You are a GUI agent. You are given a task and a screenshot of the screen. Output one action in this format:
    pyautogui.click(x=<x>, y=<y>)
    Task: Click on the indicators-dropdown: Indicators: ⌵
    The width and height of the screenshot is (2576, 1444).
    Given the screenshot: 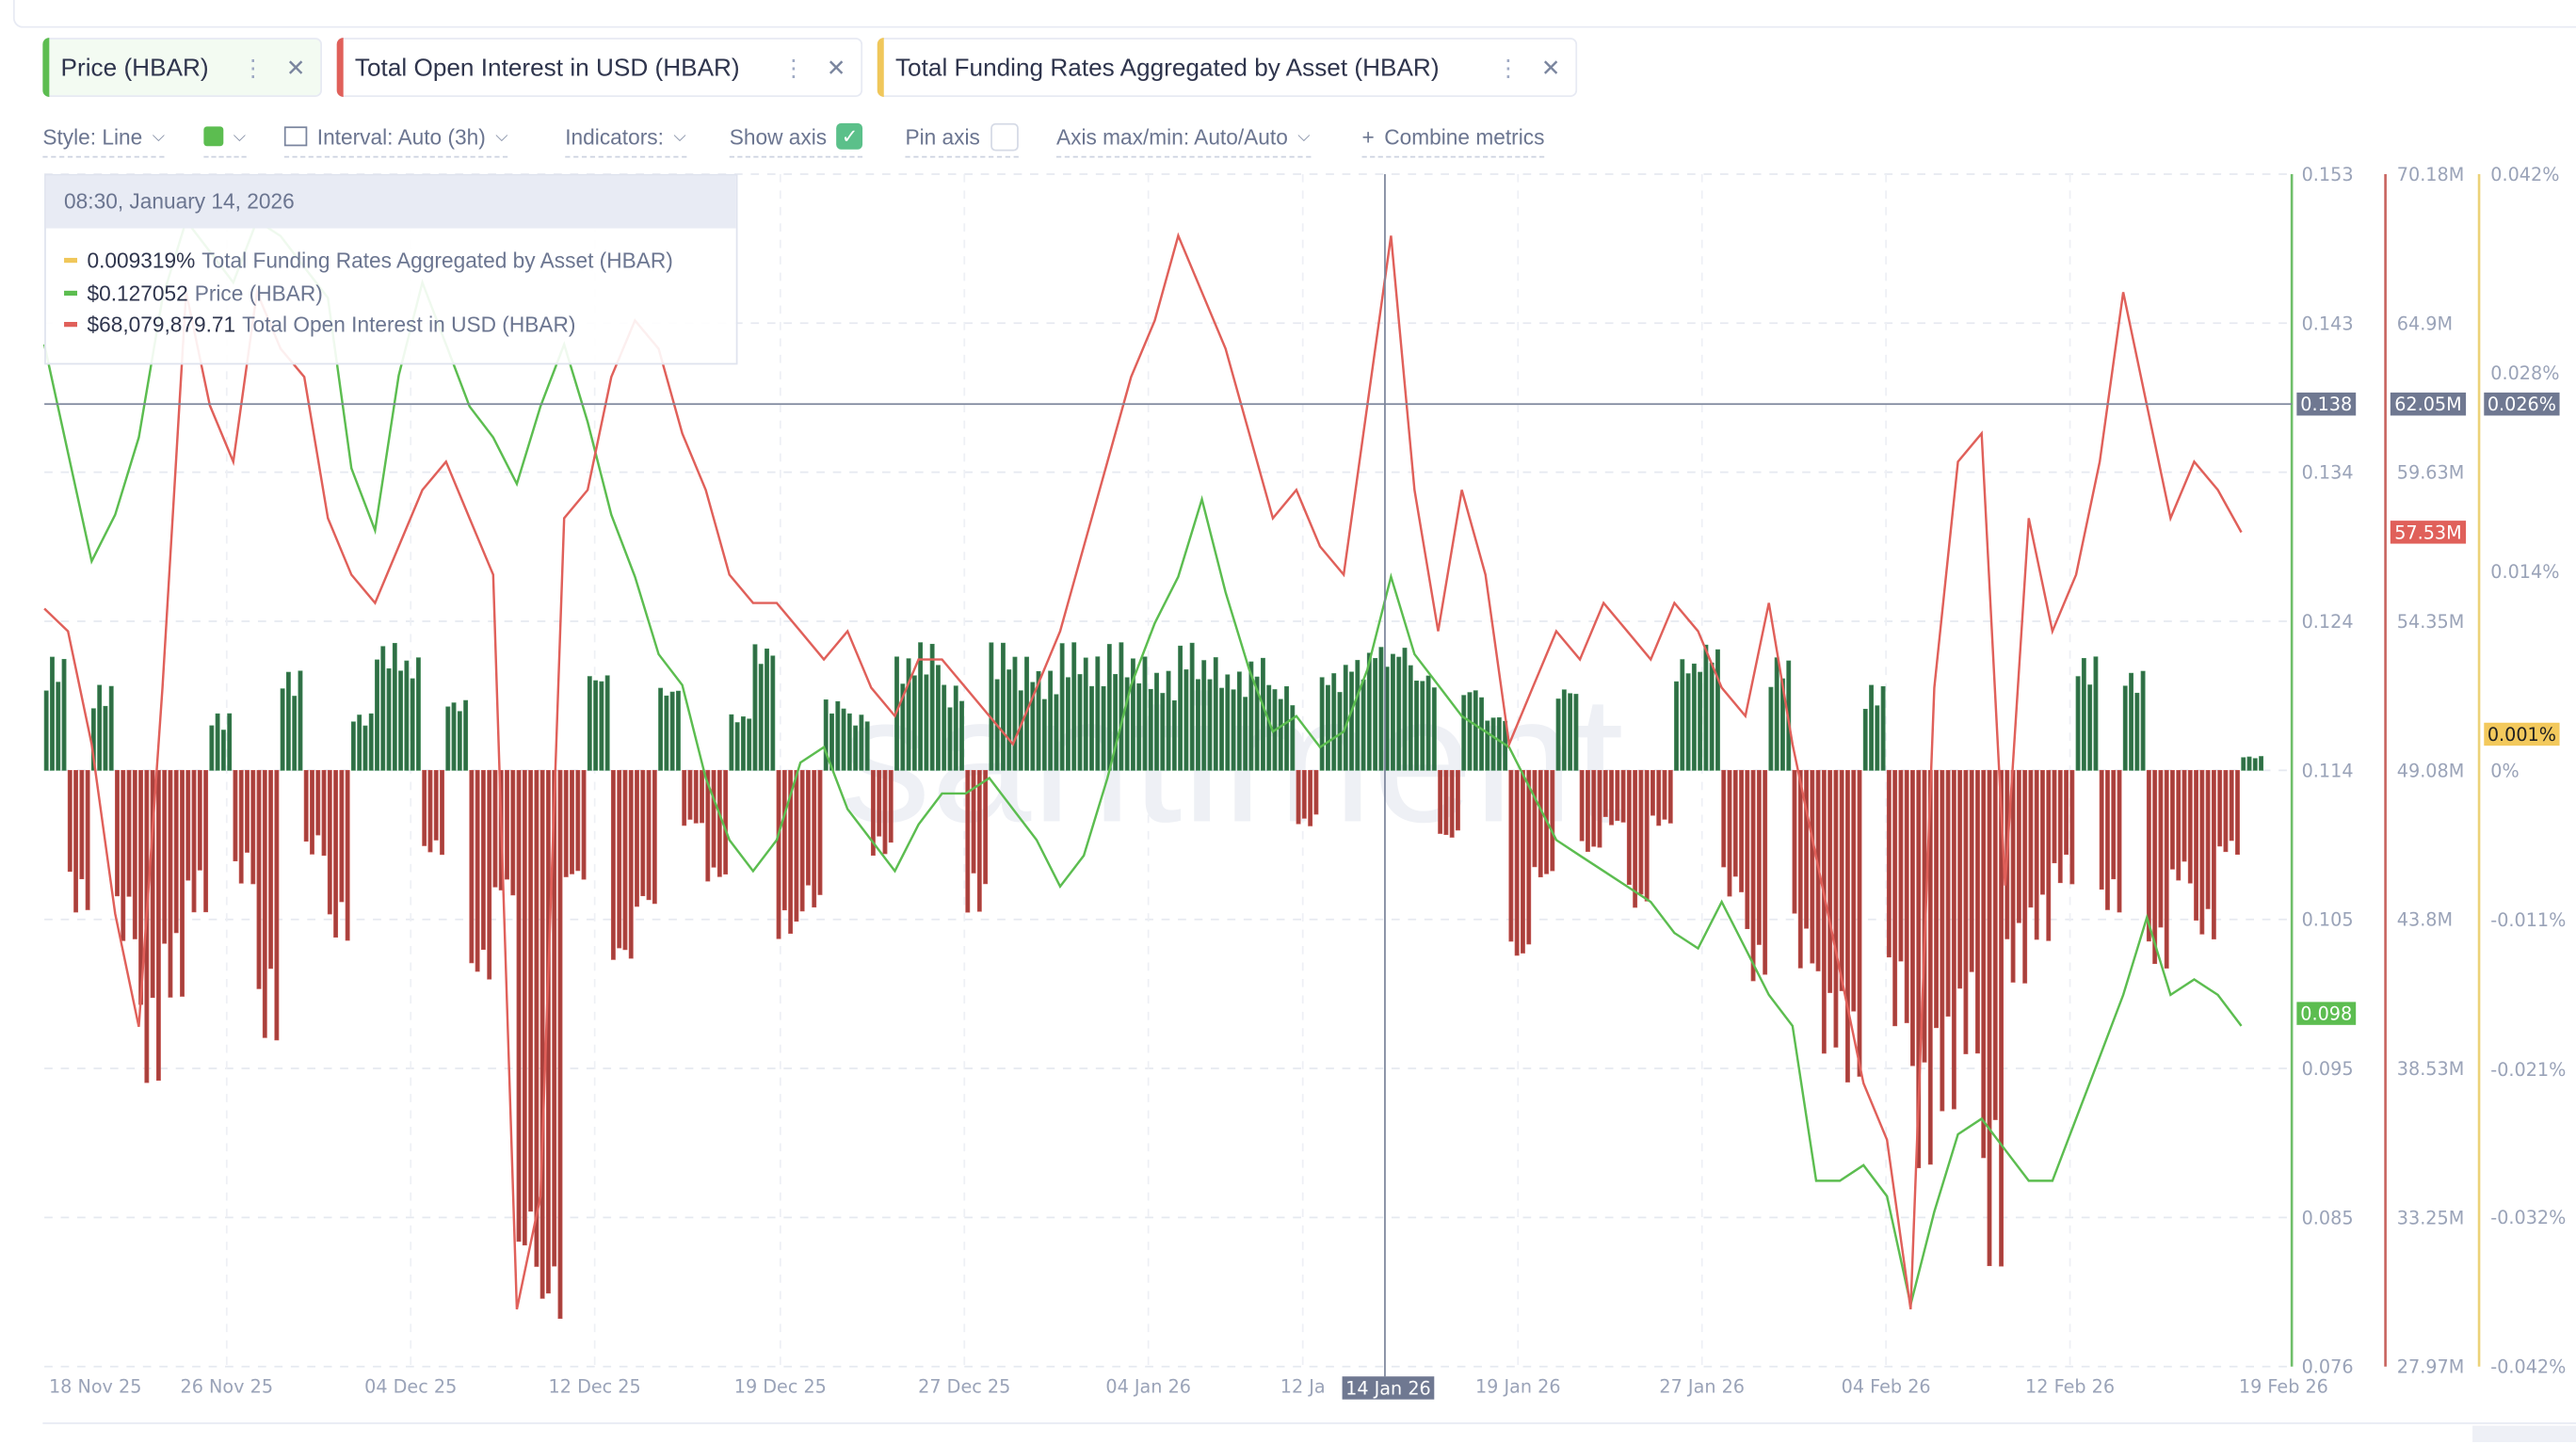 What is the action you would take?
    pyautogui.click(x=625, y=138)
    